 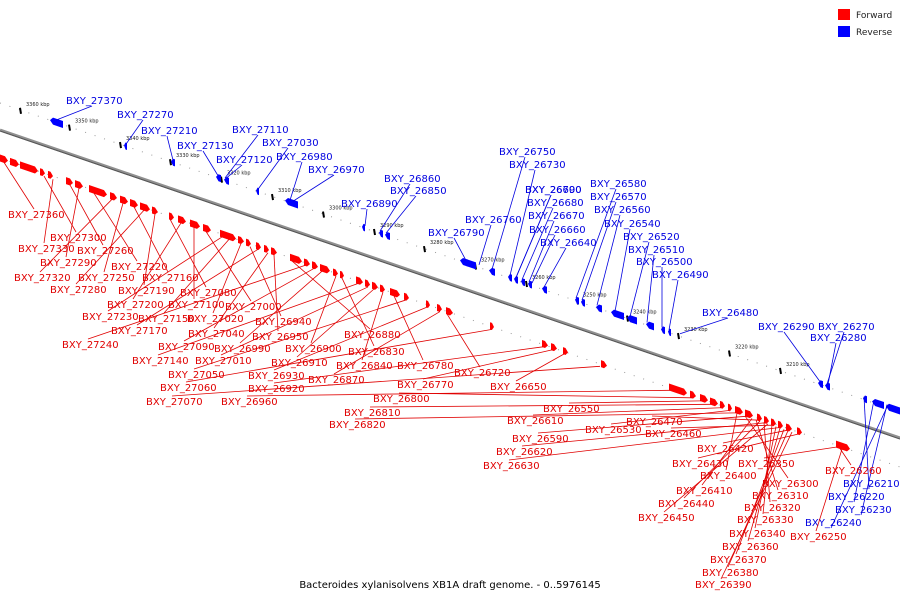 I want to click on kbp-tick-label: 3350 kbp, so click(x=87, y=122).